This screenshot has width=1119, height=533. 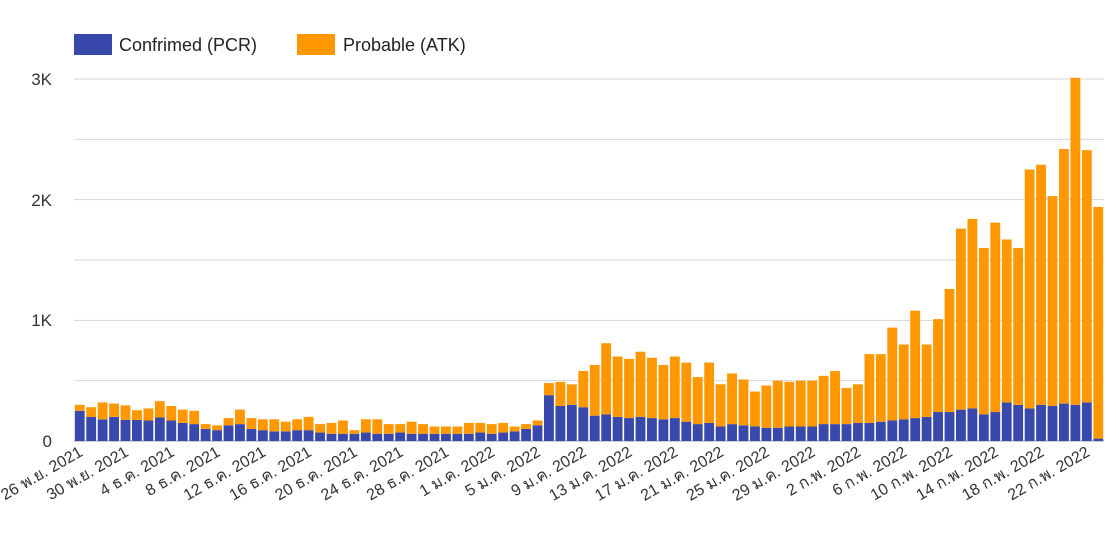 I want to click on legend-label-pcr: Confrimed (PCR), so click(x=188, y=45).